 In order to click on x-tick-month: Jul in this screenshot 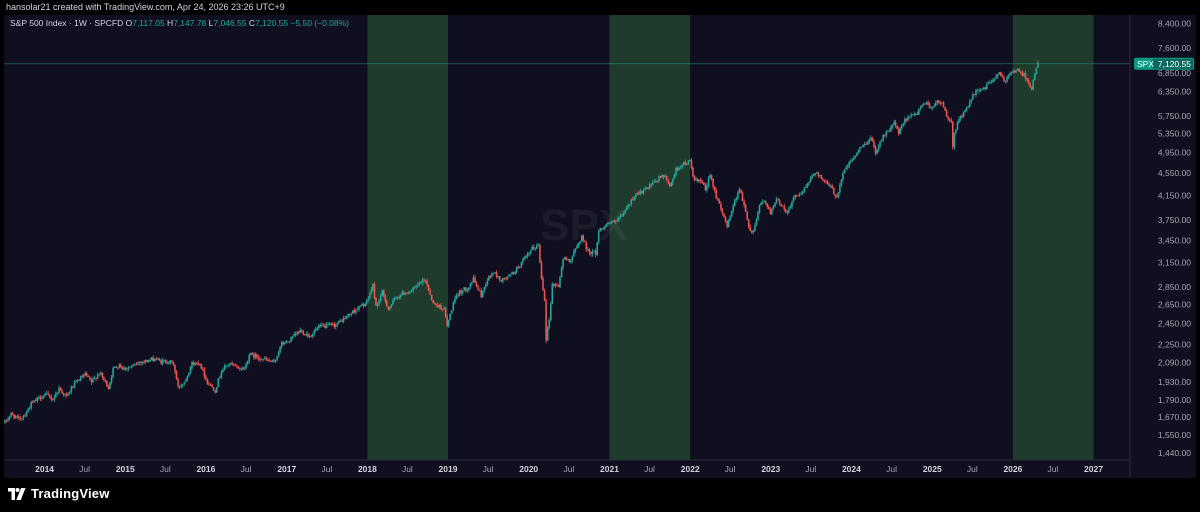, I will do `click(407, 469)`.